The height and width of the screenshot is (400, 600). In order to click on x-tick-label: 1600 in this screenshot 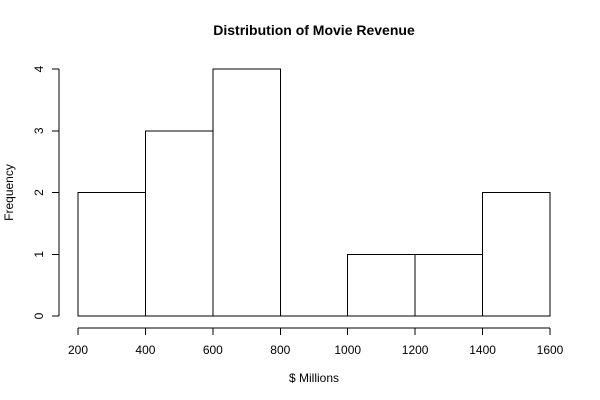, I will do `click(550, 350)`.